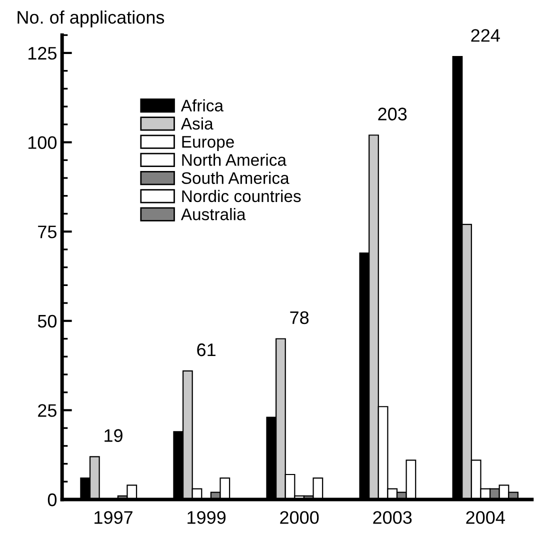 The image size is (540, 540). Describe the element at coordinates (234, 160) in the screenshot. I see `legend-label: North America` at that location.